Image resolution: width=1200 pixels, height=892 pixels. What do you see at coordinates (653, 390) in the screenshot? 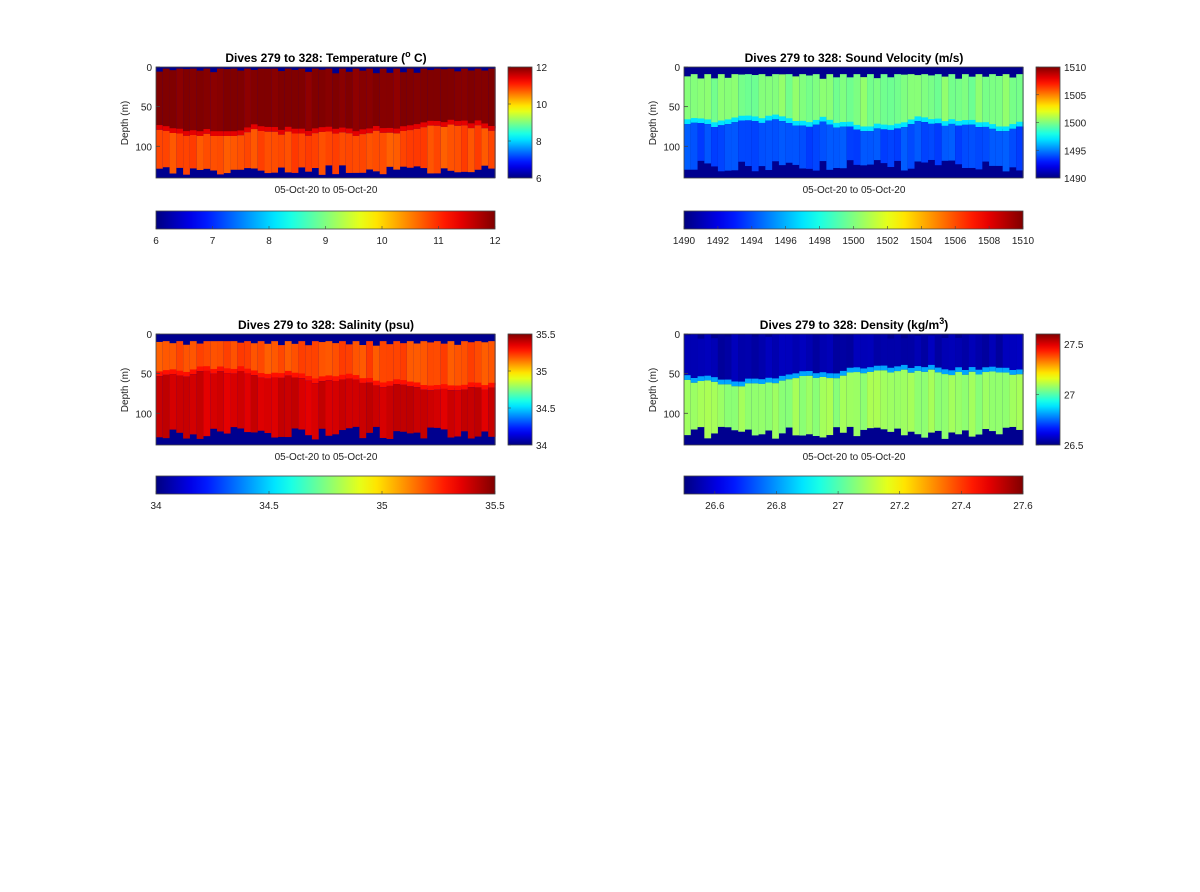
I see `y-axis-label: Depth (m)` at bounding box center [653, 390].